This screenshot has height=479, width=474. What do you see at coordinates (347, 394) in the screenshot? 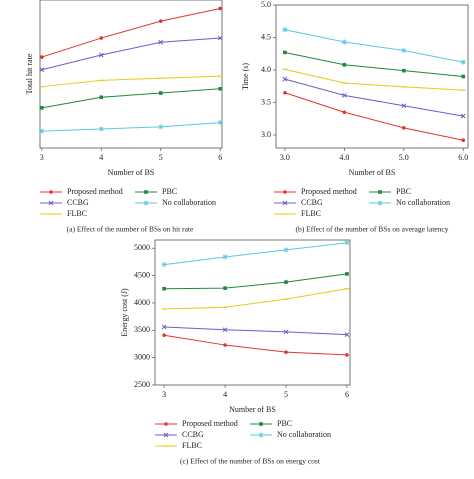
I see `x-tick-label: 6` at bounding box center [347, 394].